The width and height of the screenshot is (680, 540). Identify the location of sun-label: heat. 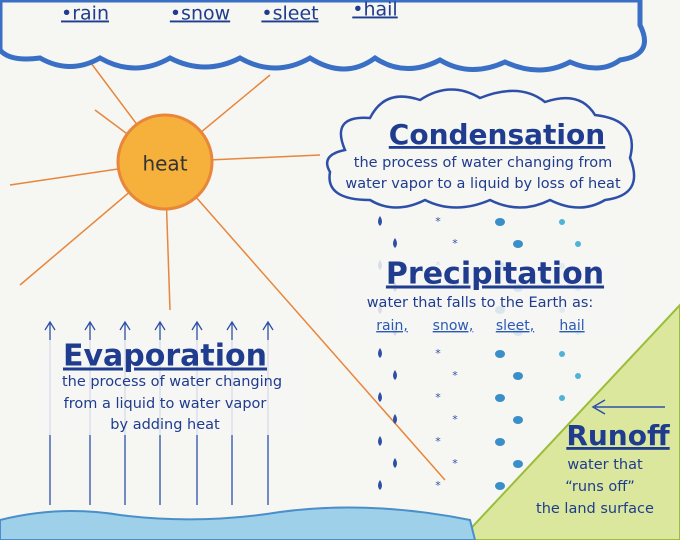
(164, 164).